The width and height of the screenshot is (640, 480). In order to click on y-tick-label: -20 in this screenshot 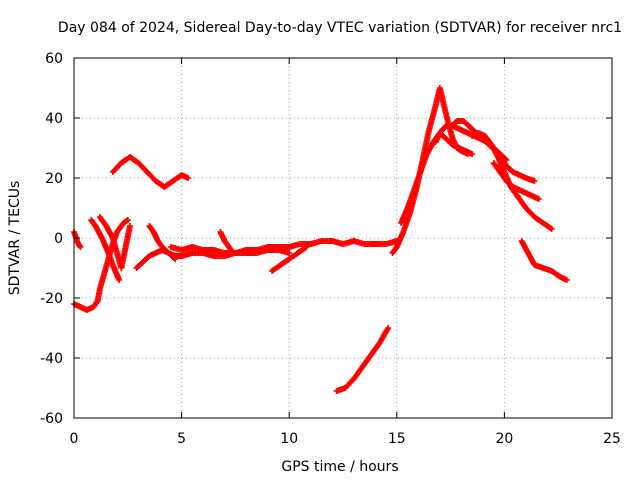, I will do `click(51, 299)`.